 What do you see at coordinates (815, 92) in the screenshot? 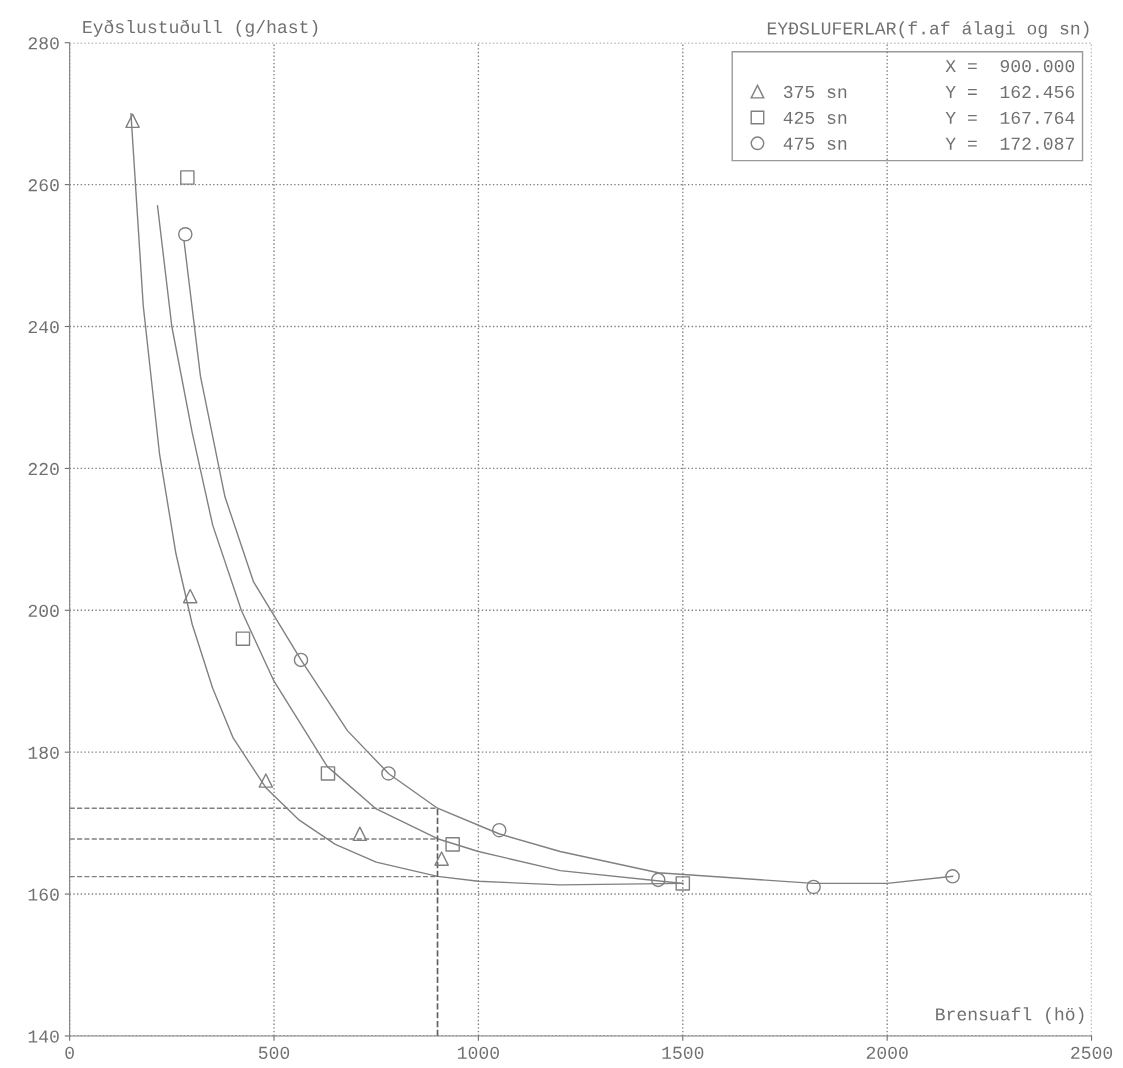
I see `legend-label: 375 sn` at bounding box center [815, 92].